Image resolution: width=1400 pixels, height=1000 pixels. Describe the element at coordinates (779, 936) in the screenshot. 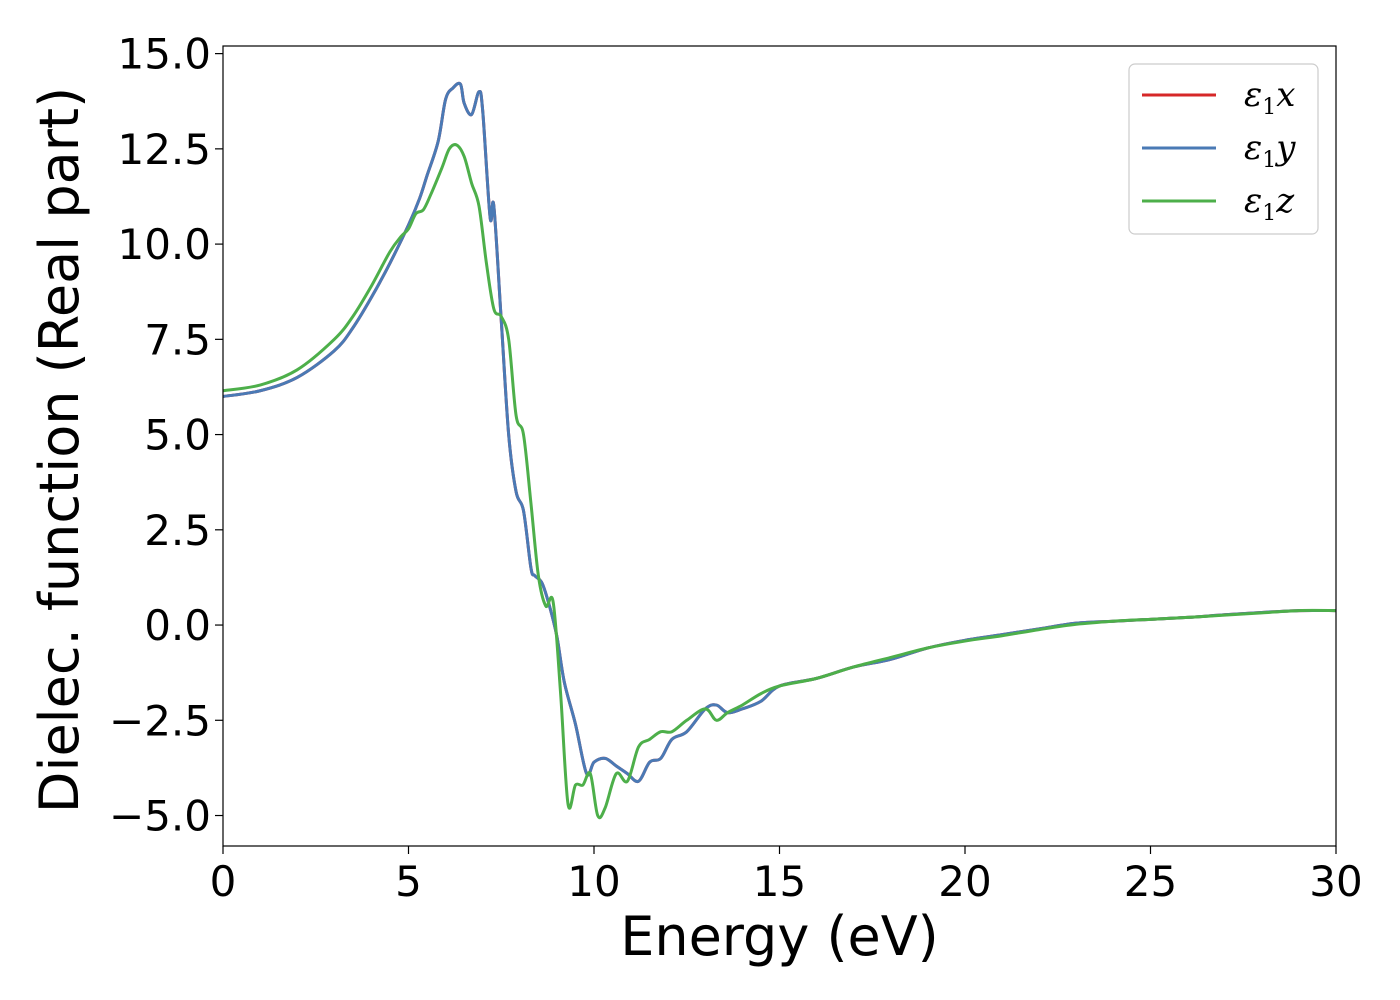

I see `x-axis-label: Energy (eV)` at that location.